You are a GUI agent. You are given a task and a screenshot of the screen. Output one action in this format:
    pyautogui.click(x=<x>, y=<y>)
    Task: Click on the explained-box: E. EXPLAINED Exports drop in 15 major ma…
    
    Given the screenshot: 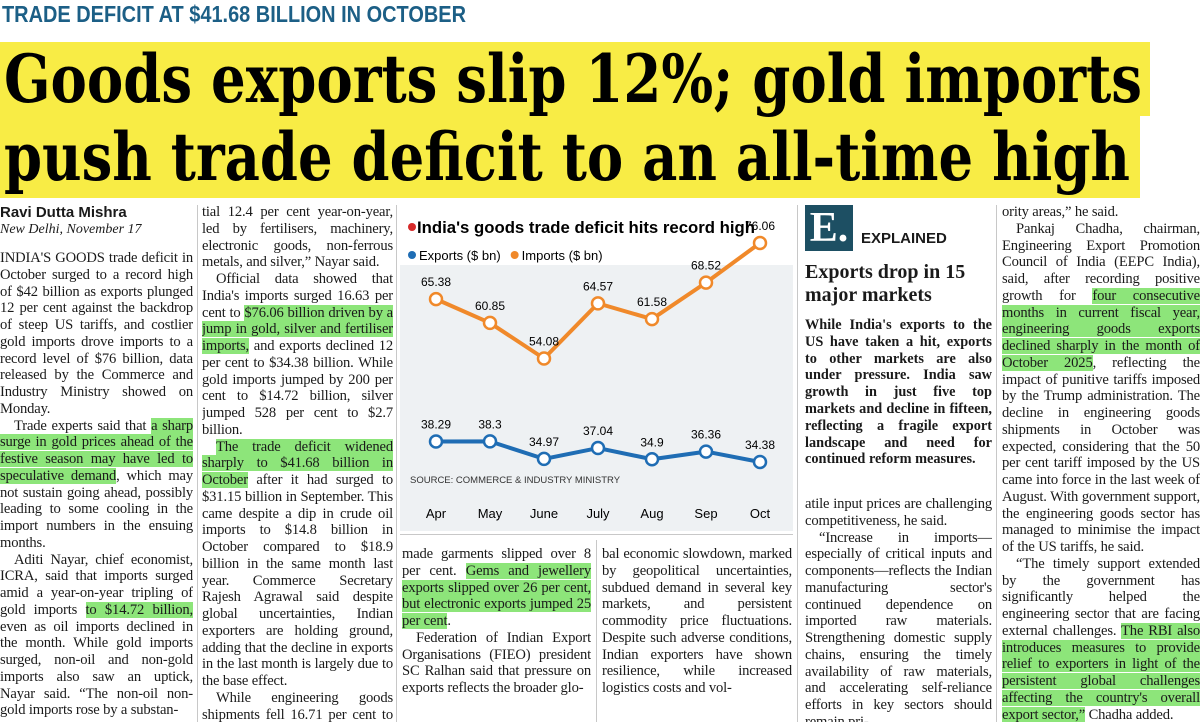 What is the action you would take?
    pyautogui.click(x=898, y=336)
    